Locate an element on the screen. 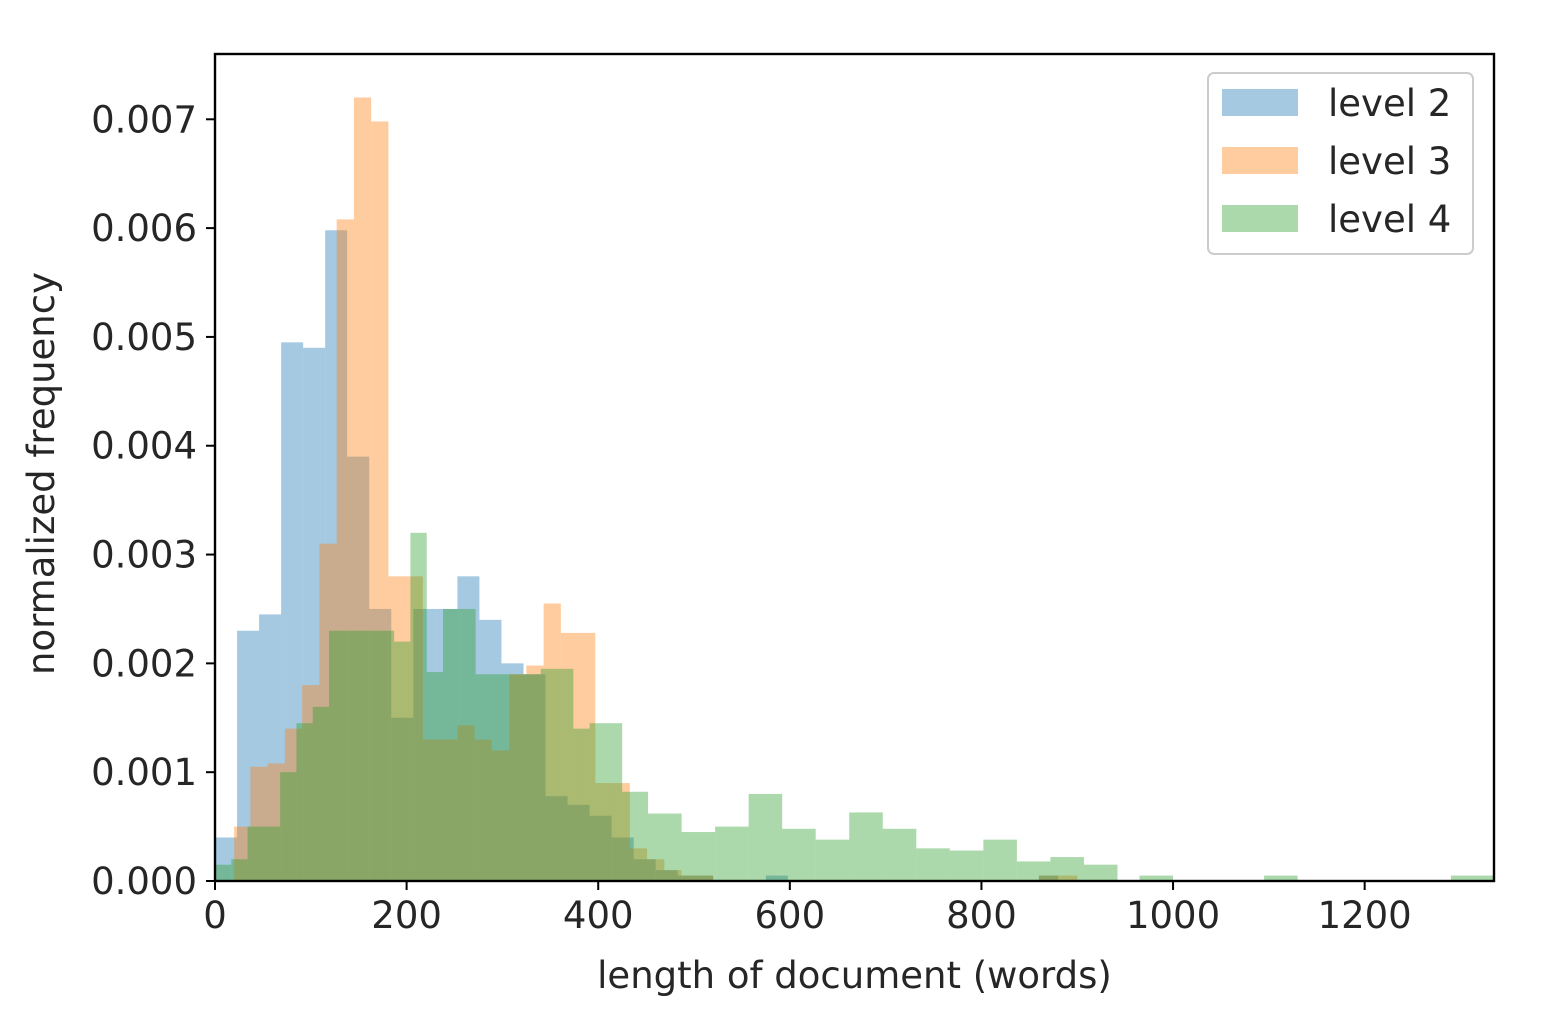 This screenshot has height=1036, width=1556. y-tick-label: 0.006 is located at coordinates (144, 228).